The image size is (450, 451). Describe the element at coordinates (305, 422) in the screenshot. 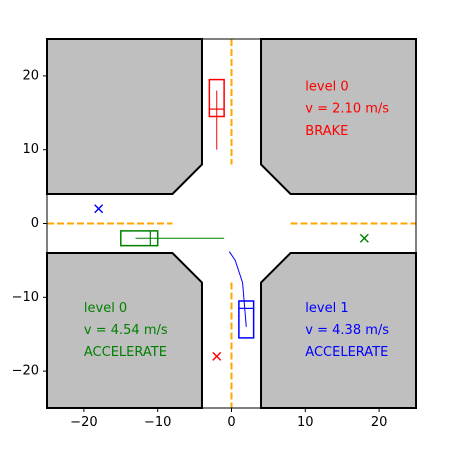

I see `x-tick-label: 10` at that location.